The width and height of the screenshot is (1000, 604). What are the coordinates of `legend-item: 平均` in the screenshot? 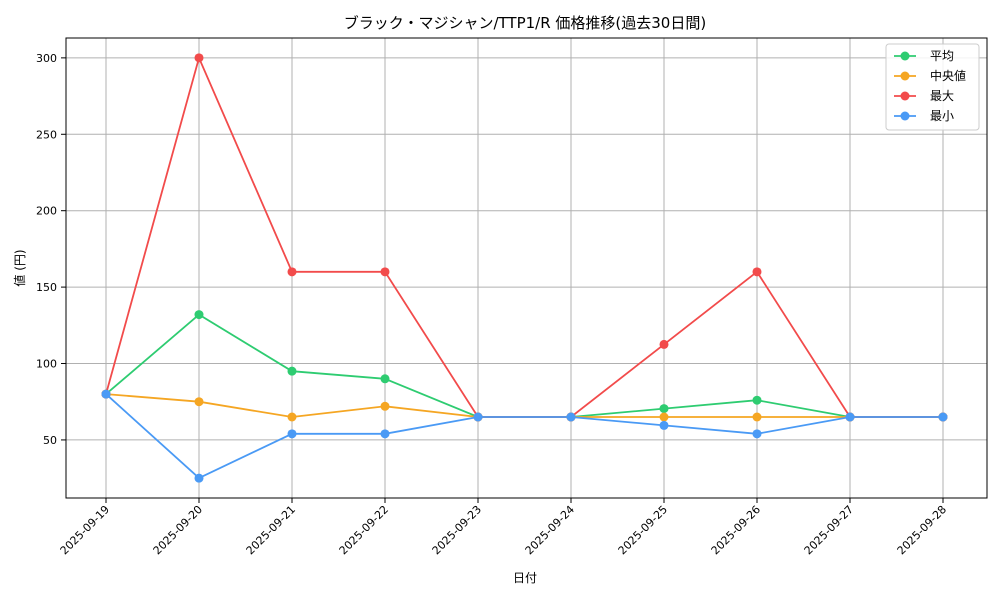 It's located at (924, 56).